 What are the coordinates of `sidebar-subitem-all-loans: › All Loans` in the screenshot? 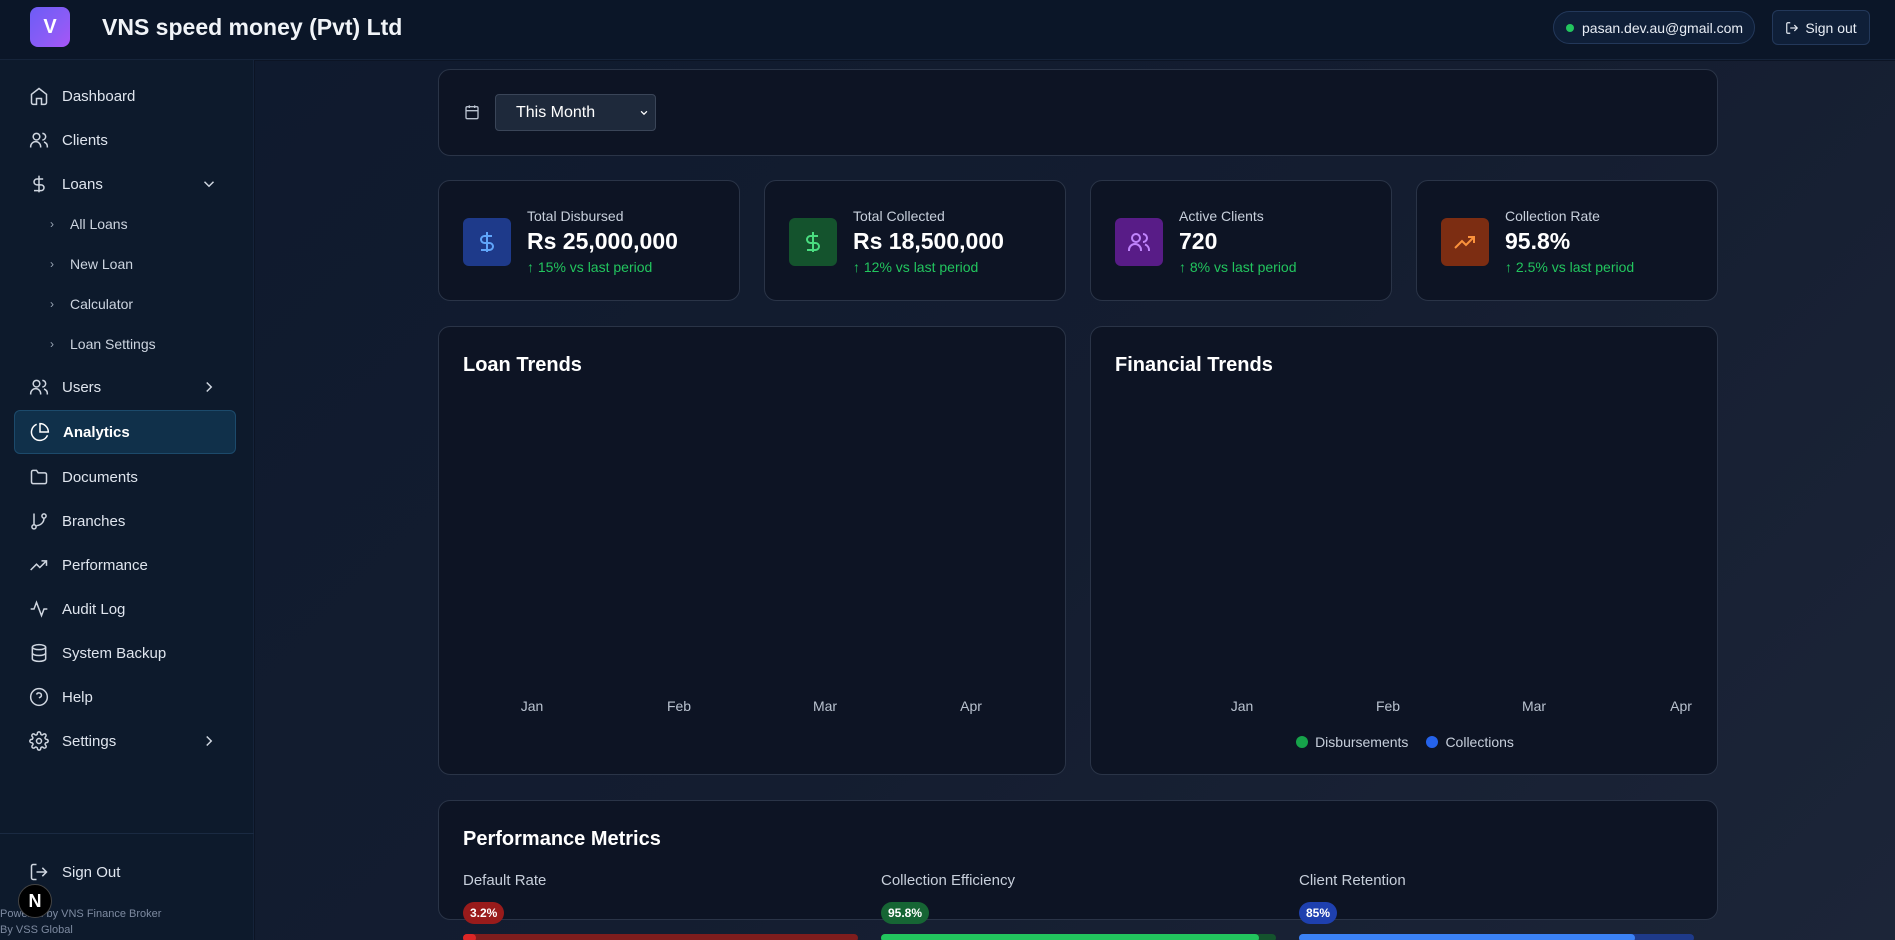 It's located at (89, 224).